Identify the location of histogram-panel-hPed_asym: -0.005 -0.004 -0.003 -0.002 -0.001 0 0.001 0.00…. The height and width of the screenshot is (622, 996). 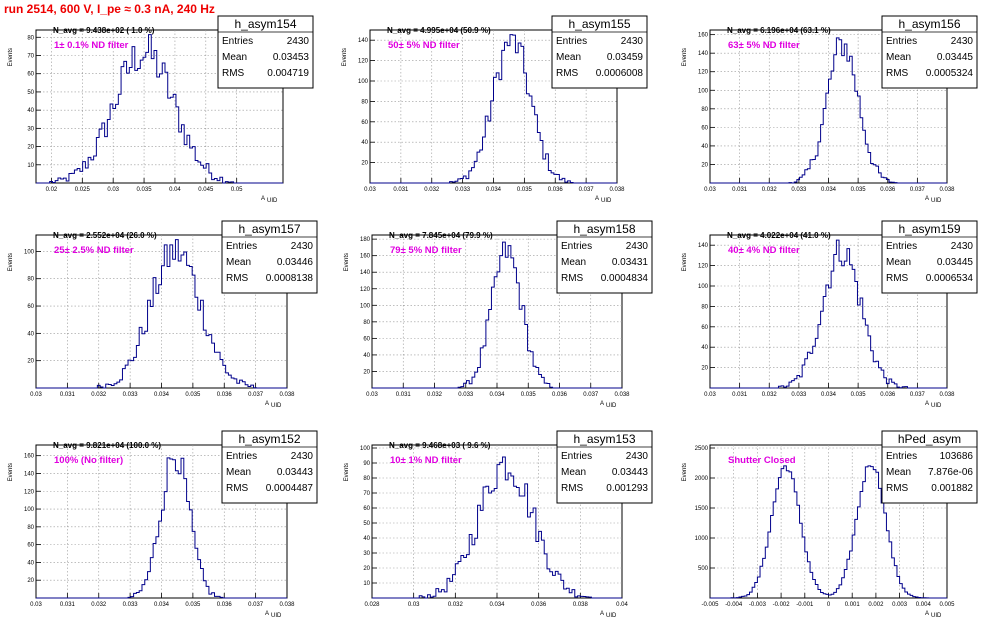
(830, 524).